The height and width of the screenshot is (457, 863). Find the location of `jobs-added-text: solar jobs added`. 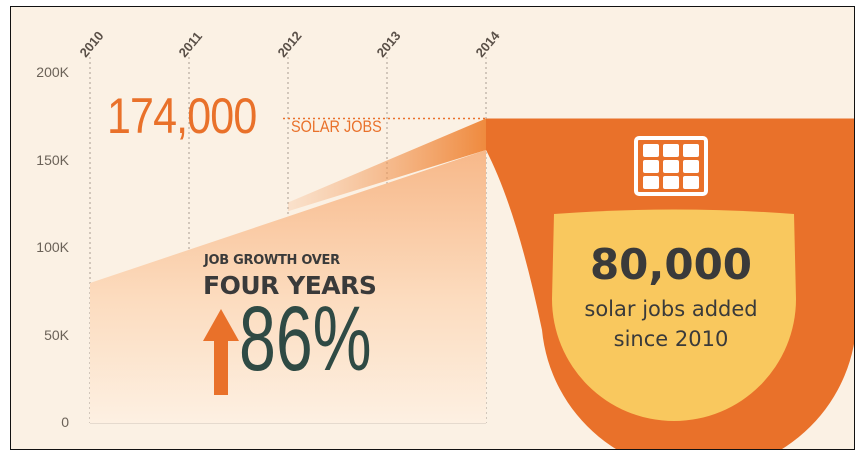

jobs-added-text: solar jobs added is located at coordinates (671, 309).